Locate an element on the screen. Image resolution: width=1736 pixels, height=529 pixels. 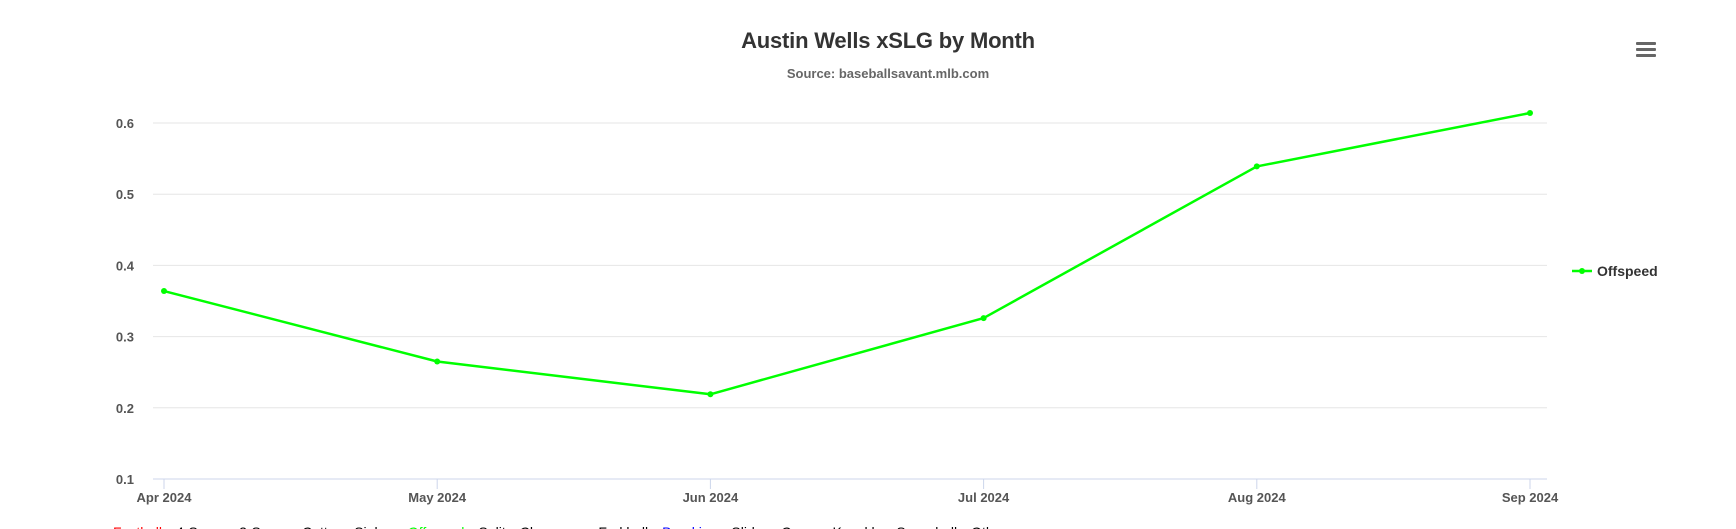
legend-label: Offspeed is located at coordinates (1627, 271).